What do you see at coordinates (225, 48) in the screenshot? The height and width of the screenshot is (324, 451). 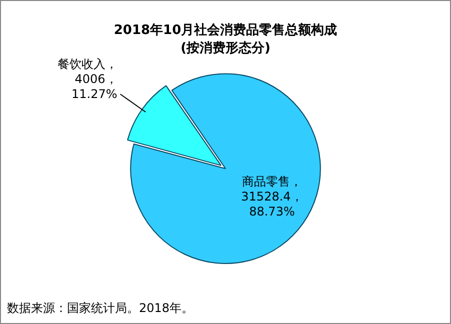 I see `chart-subtitle: (按消费形态分)` at bounding box center [225, 48].